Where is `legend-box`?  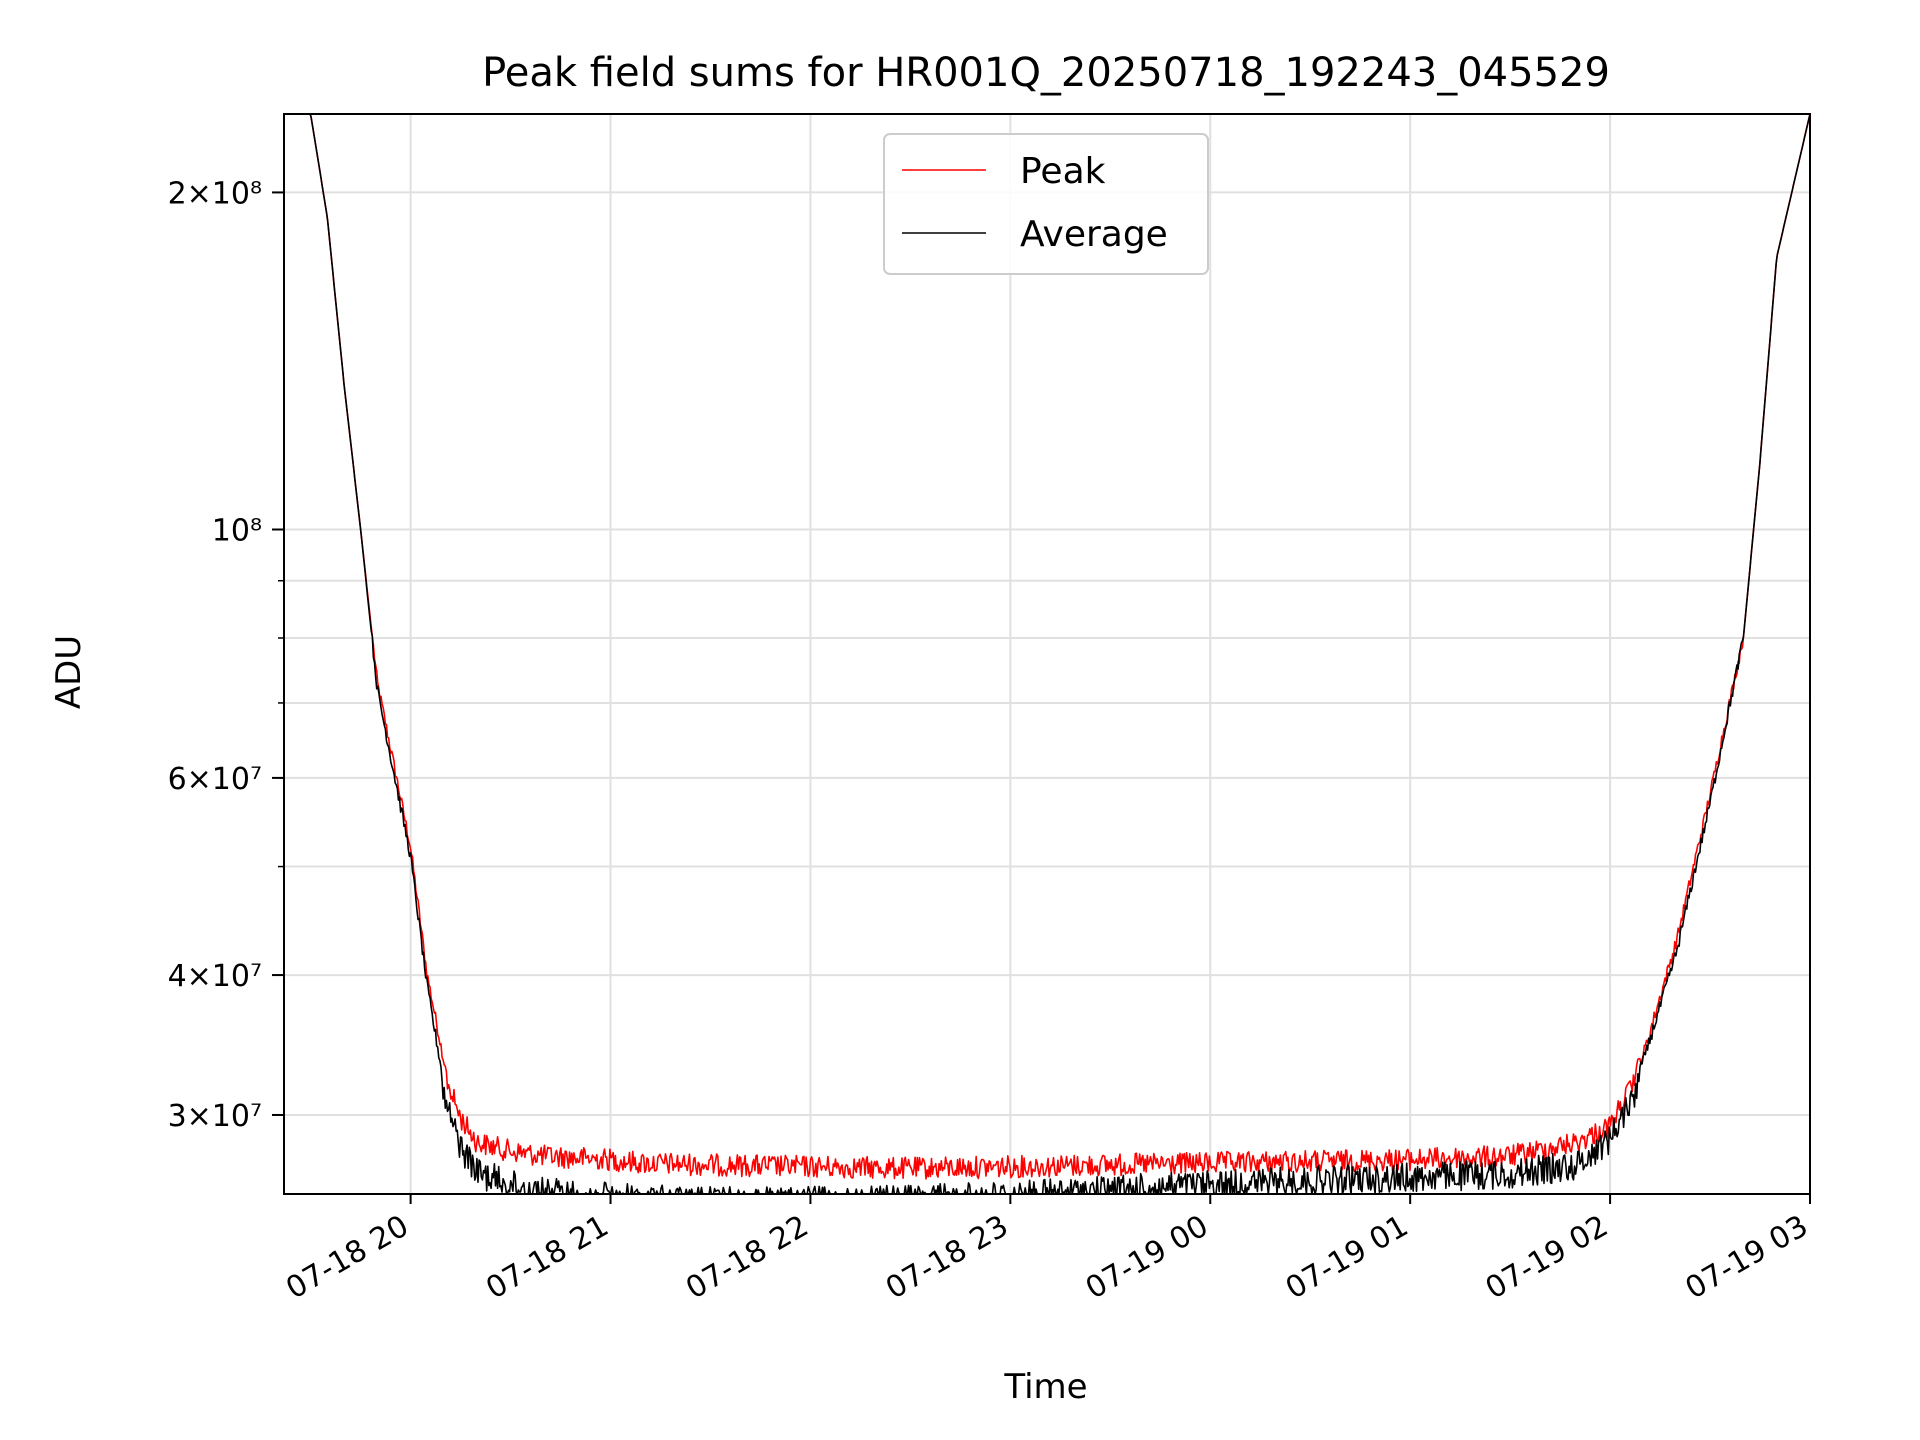
legend-box is located at coordinates (1046, 204).